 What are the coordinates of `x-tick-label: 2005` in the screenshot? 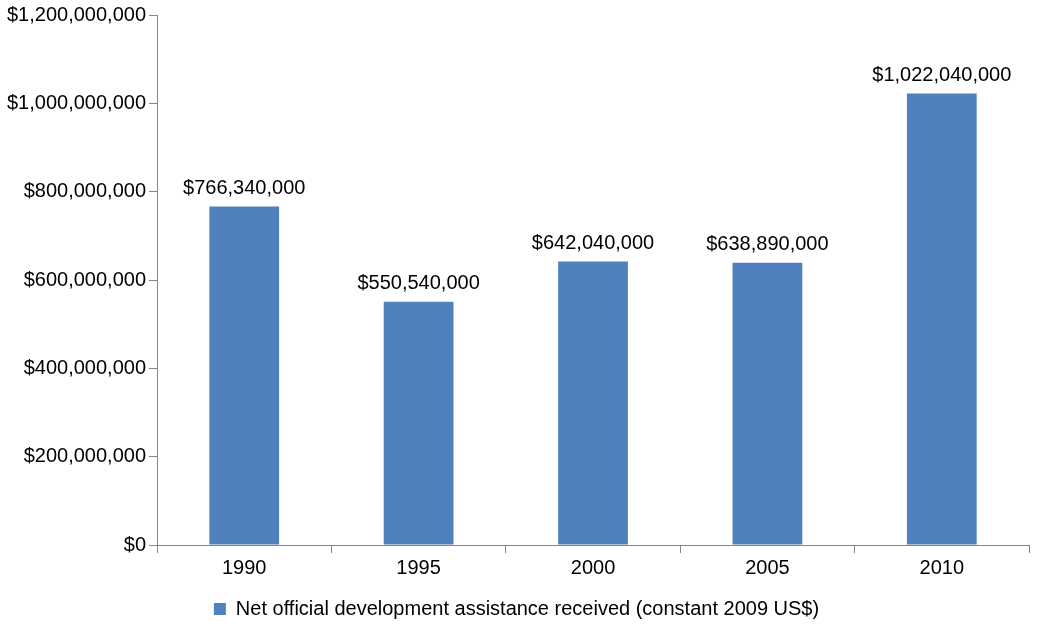 It's located at (767, 566).